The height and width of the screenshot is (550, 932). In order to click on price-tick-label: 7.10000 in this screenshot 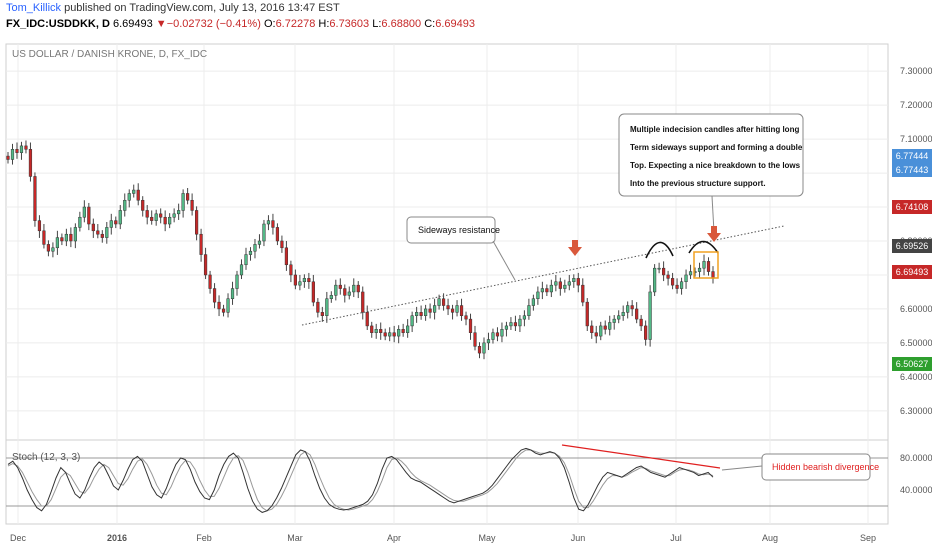, I will do `click(916, 139)`.